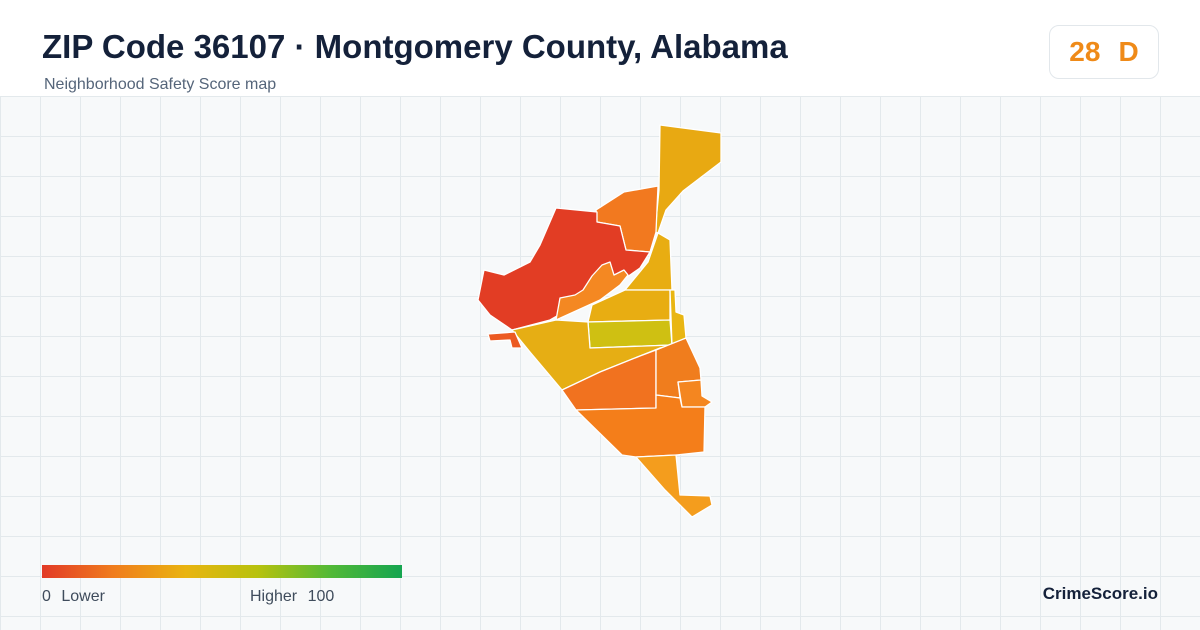 The width and height of the screenshot is (1200, 630). What do you see at coordinates (1104, 52) in the screenshot?
I see `score-badge: 28 D` at bounding box center [1104, 52].